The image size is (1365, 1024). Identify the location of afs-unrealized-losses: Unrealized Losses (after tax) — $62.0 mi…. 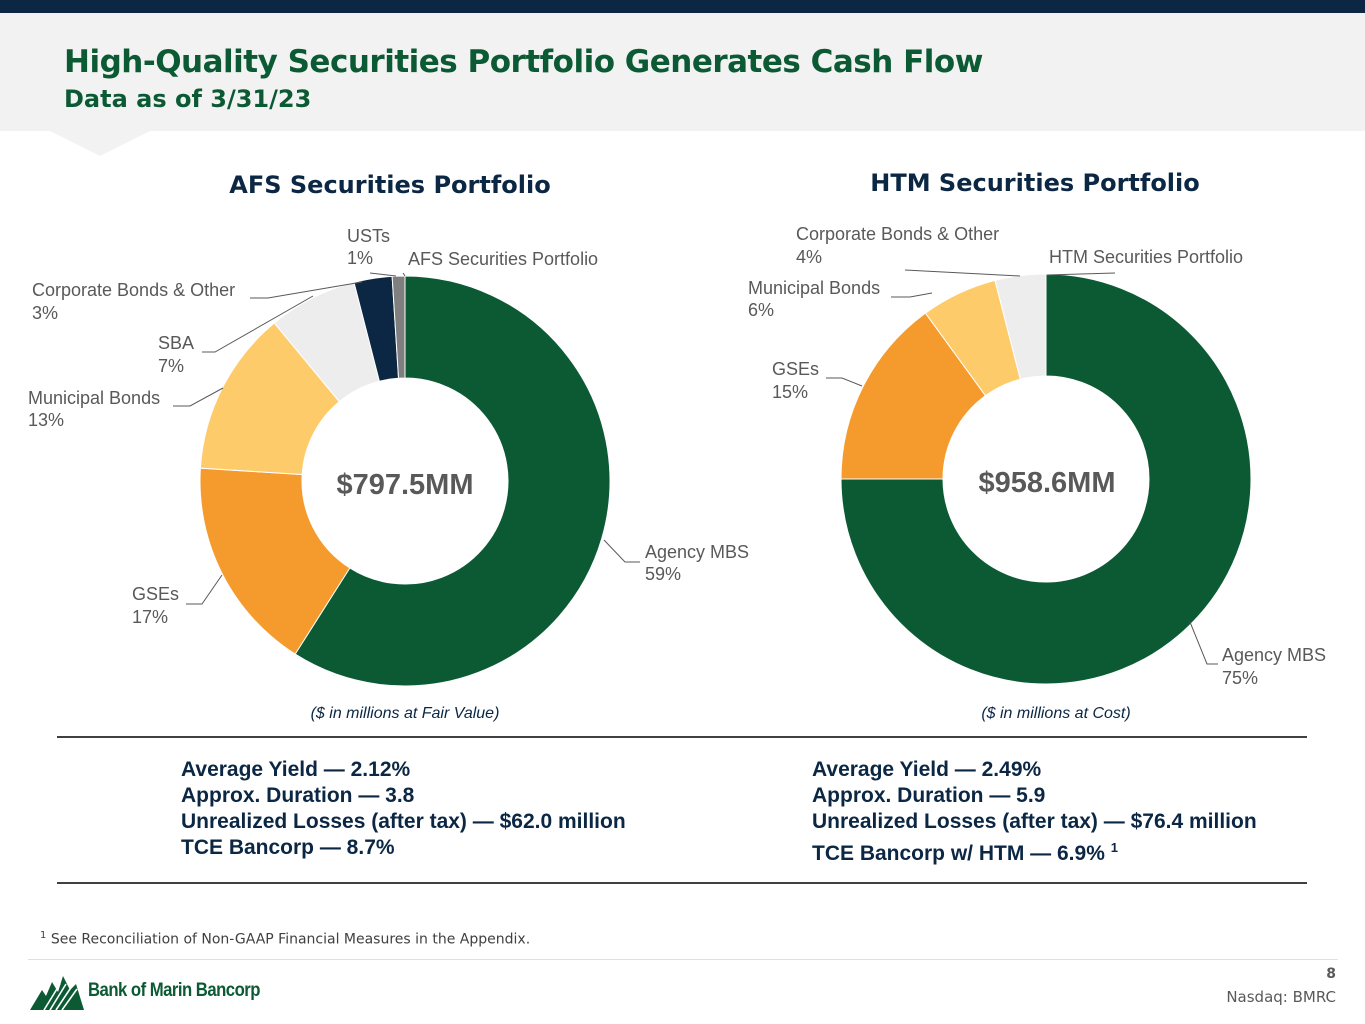
(403, 821).